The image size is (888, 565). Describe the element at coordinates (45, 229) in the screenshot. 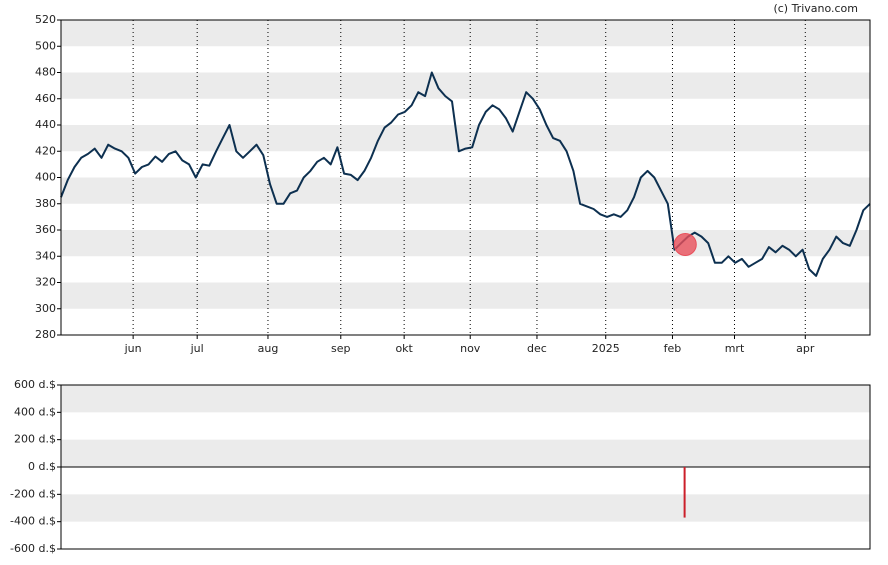

I see `y-tick-label: 360` at that location.